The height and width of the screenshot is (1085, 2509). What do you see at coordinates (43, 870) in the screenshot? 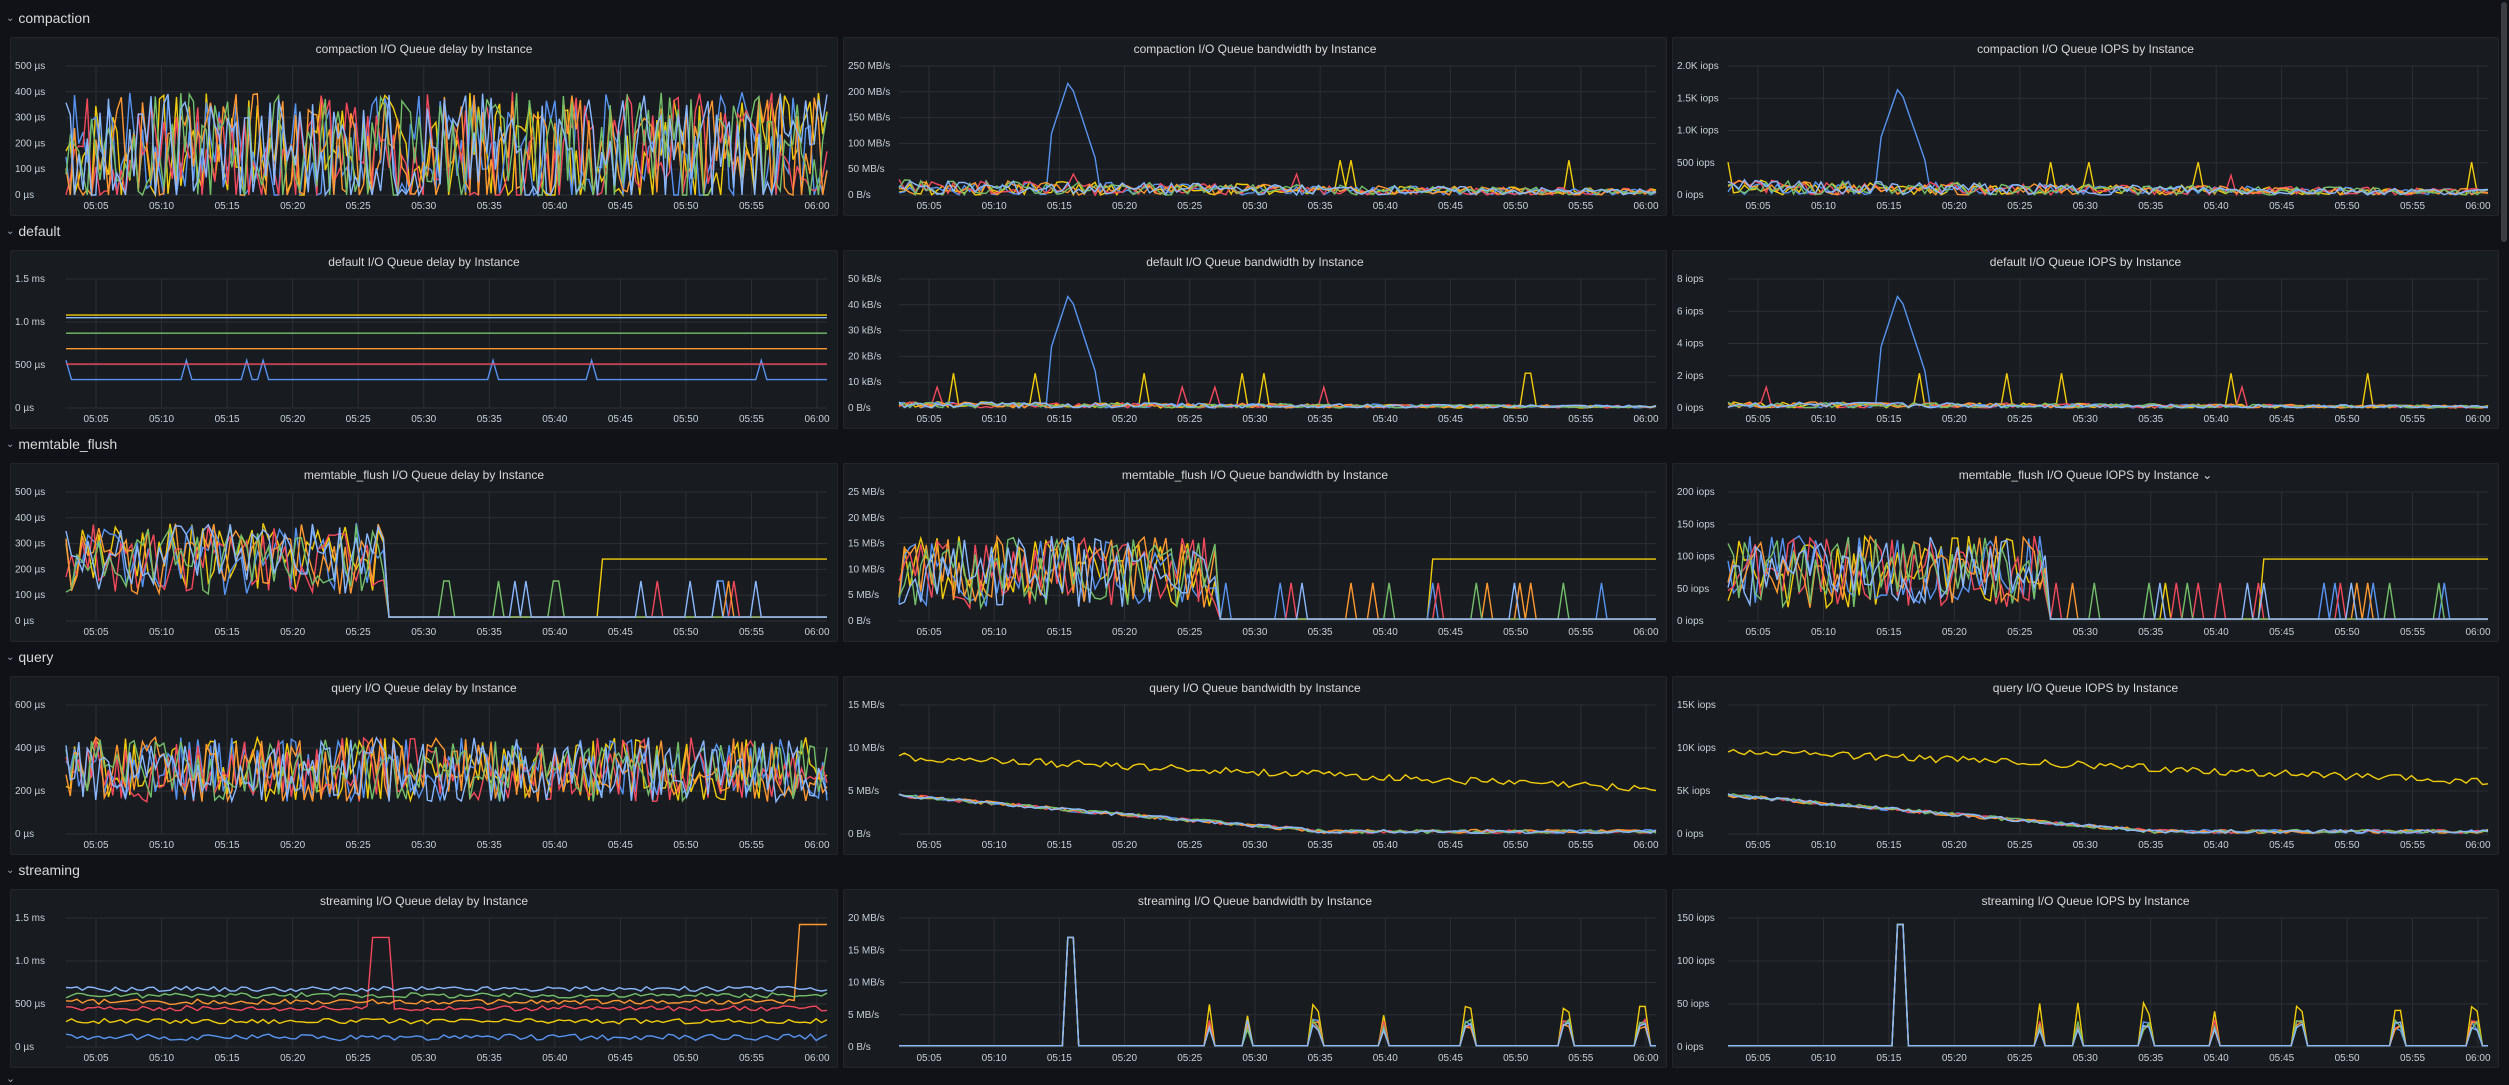
I see `row-header-streaming: ⌄ streaming` at bounding box center [43, 870].